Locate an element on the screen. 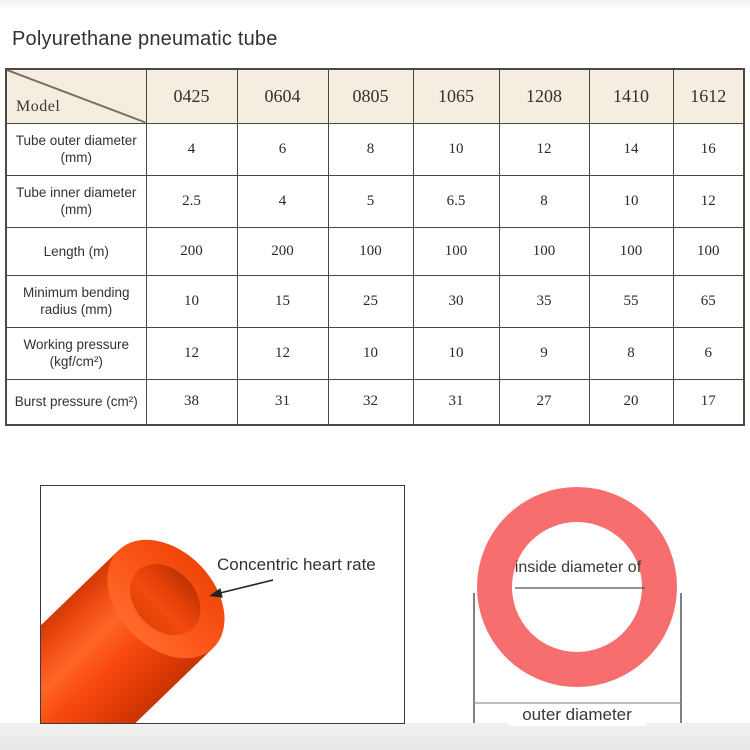 The width and height of the screenshot is (750, 750). spec-cell: 38 is located at coordinates (191, 402).